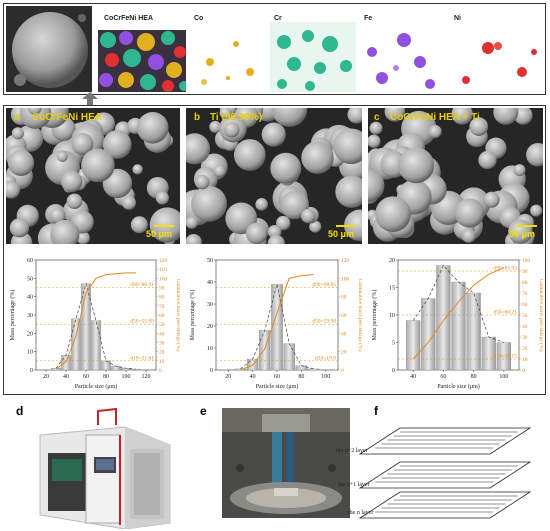 This screenshot has width=550, height=531. I want to click on y-tick-label: 50, so click(30, 279).